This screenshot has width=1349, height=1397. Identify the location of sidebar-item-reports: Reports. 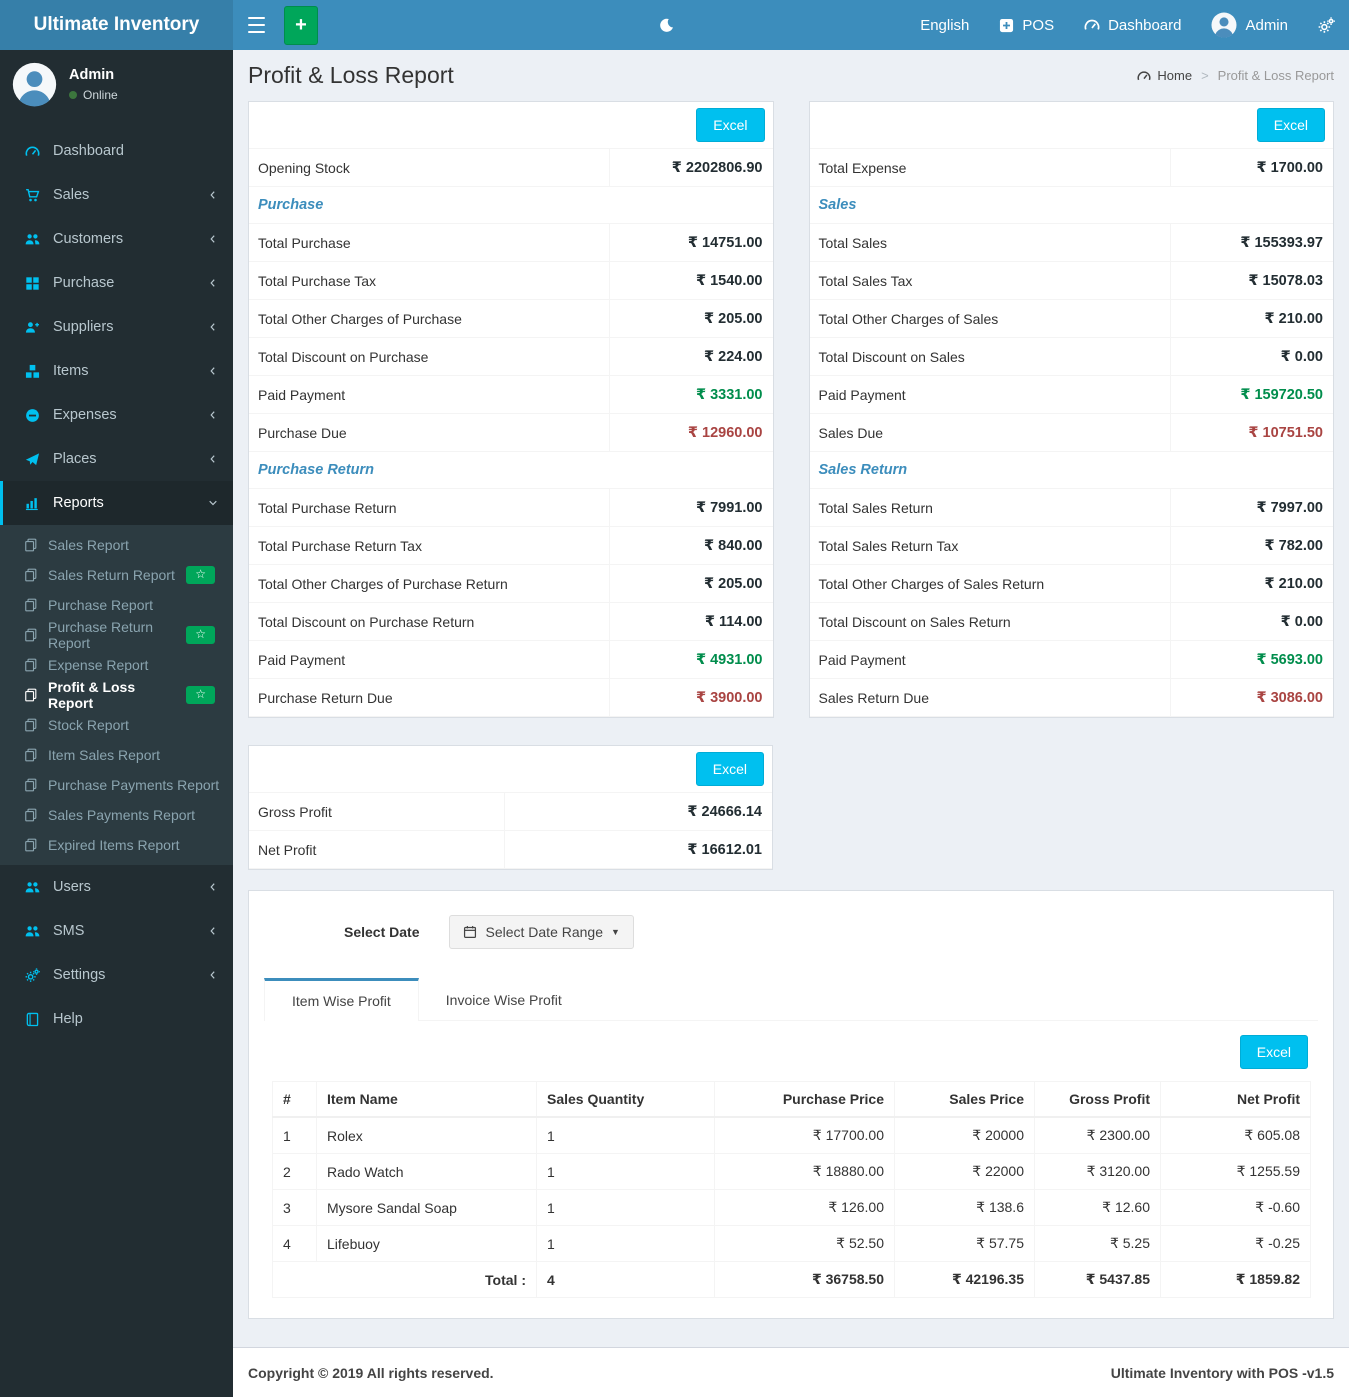
(116, 503).